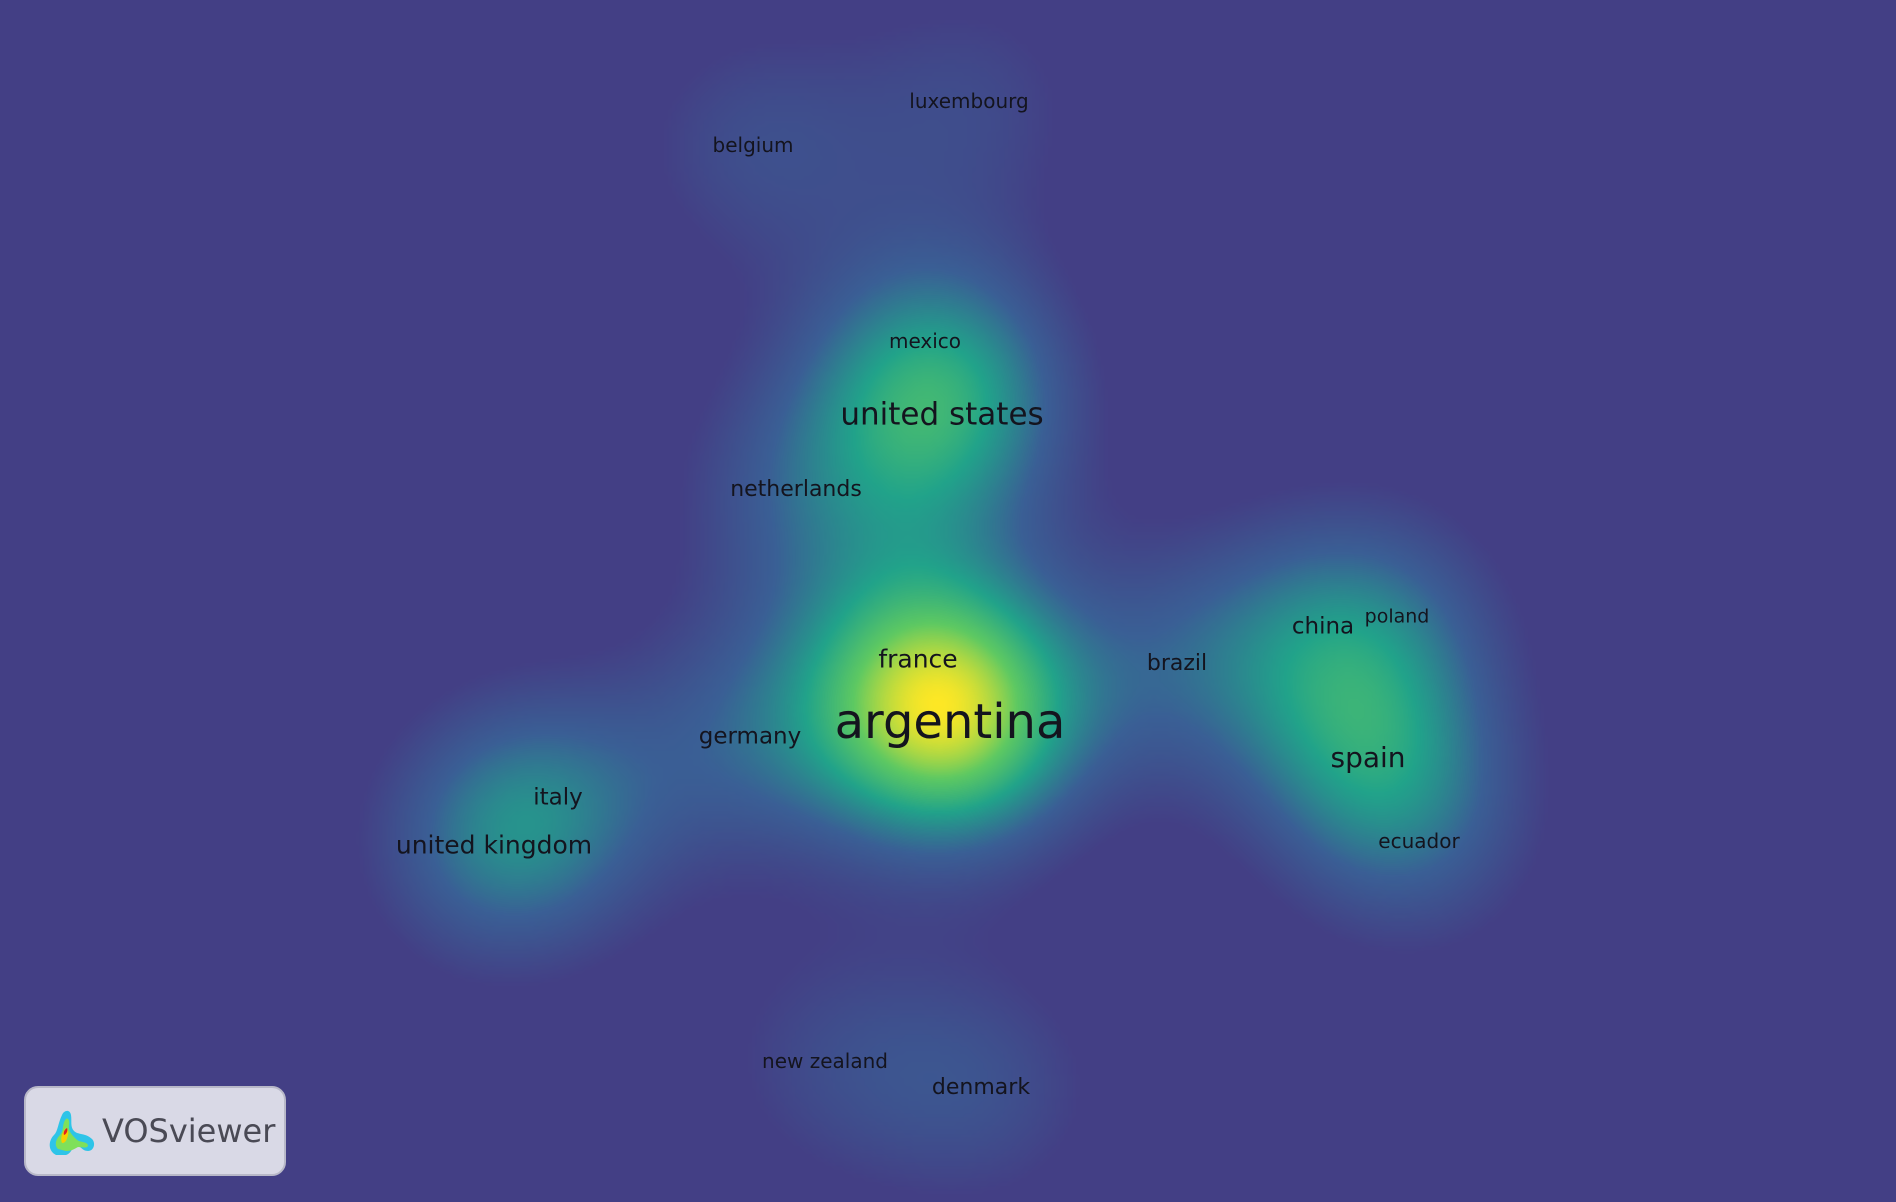 The width and height of the screenshot is (1896, 1202). What do you see at coordinates (72, 1132) in the screenshot?
I see `vosviewer-logo-icon` at bounding box center [72, 1132].